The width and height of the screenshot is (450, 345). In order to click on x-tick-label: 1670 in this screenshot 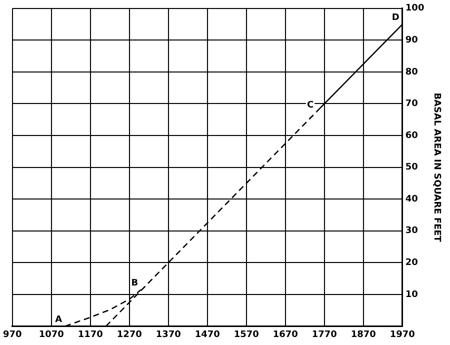, I will do `click(285, 335)`.